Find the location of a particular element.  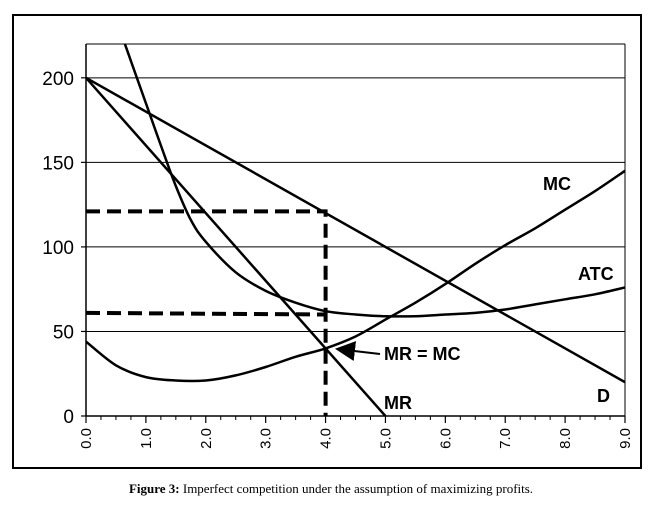

y-tick-label: 0 is located at coordinates (68, 417).